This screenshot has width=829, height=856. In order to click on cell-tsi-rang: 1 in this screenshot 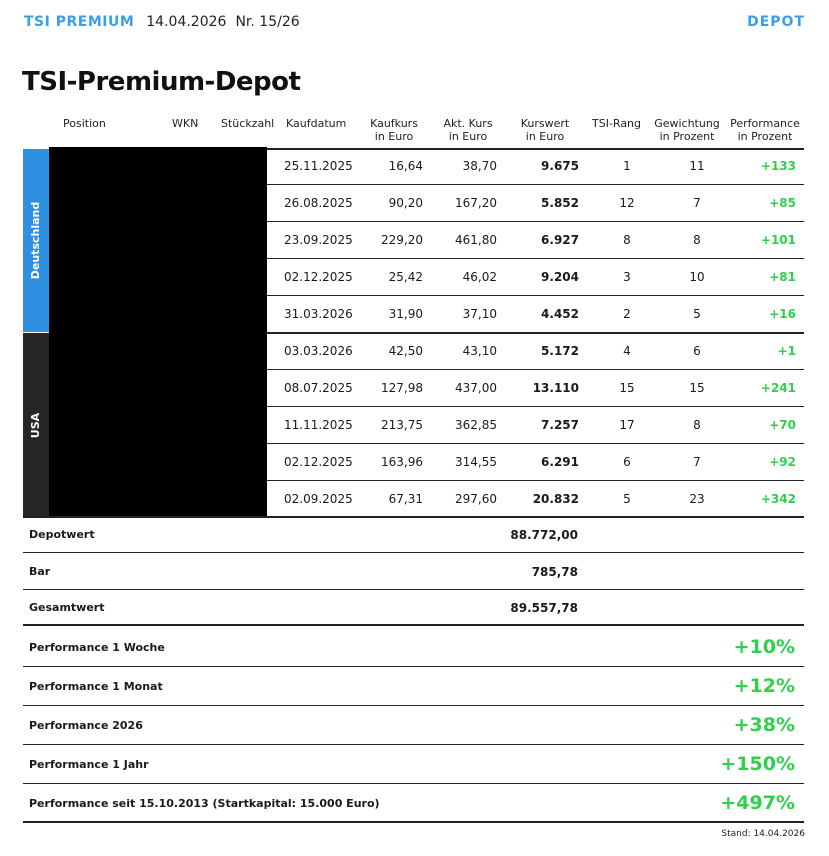, I will do `click(627, 166)`.